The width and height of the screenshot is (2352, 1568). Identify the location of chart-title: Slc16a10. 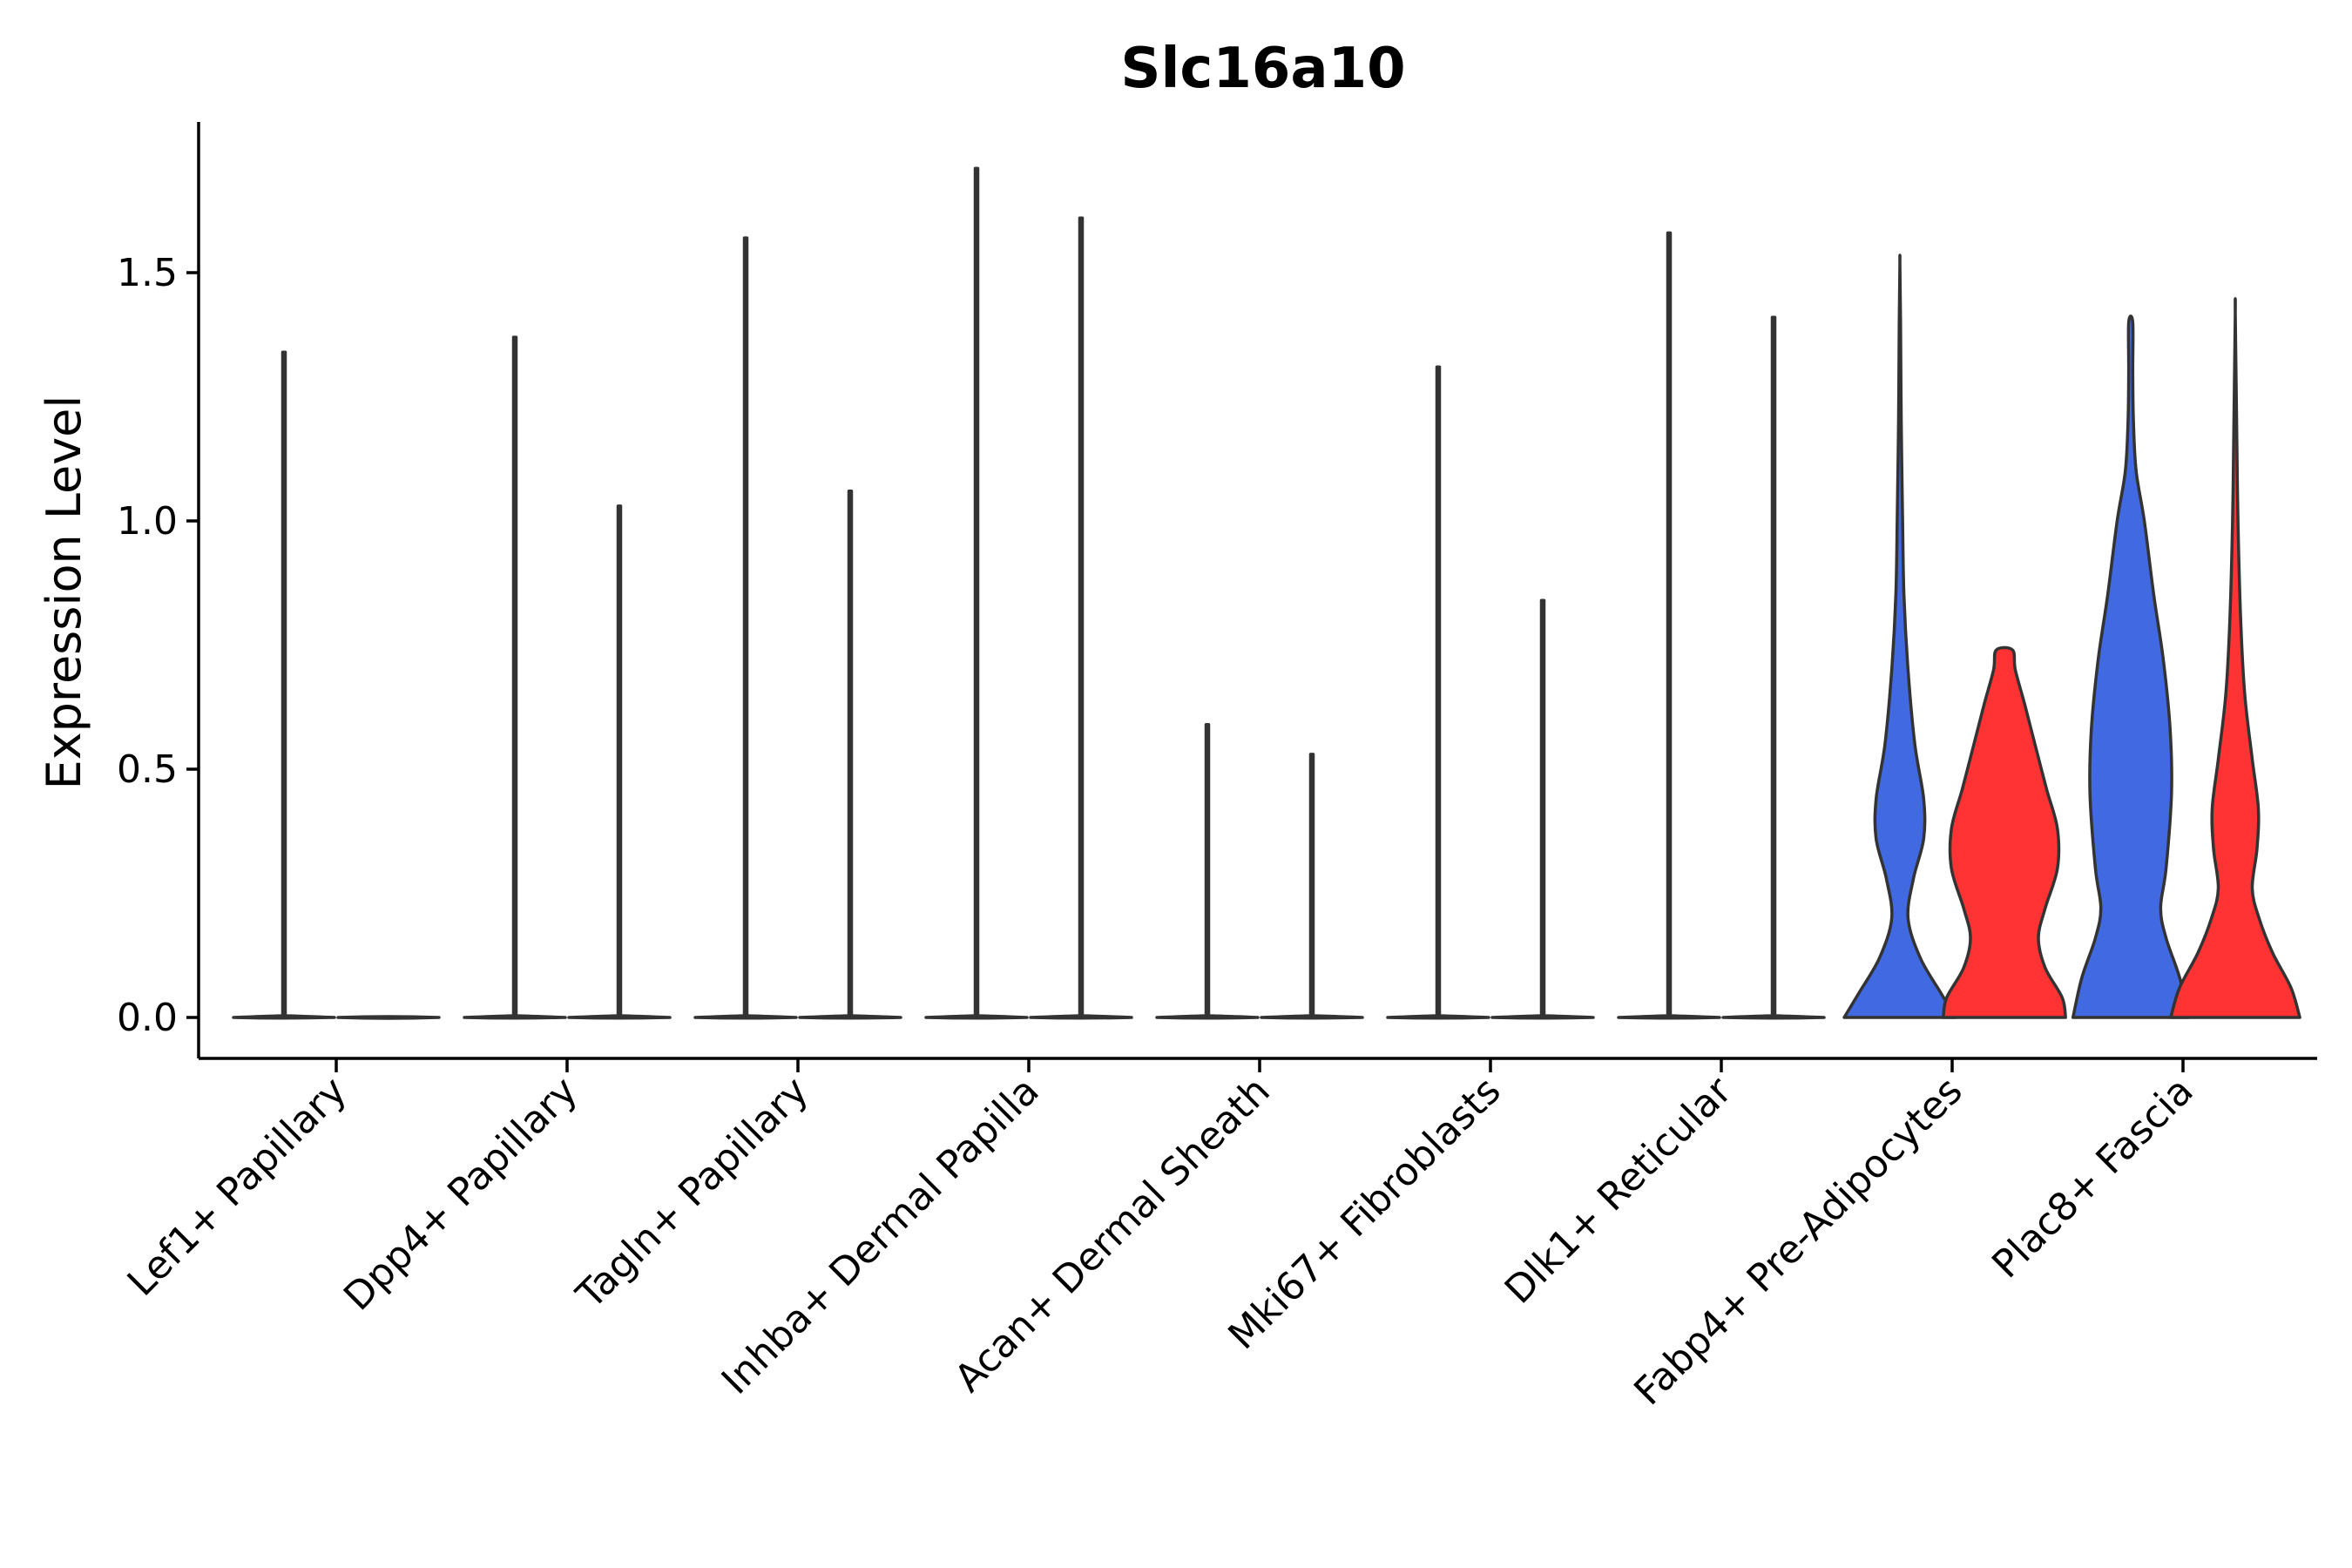
(1262, 69).